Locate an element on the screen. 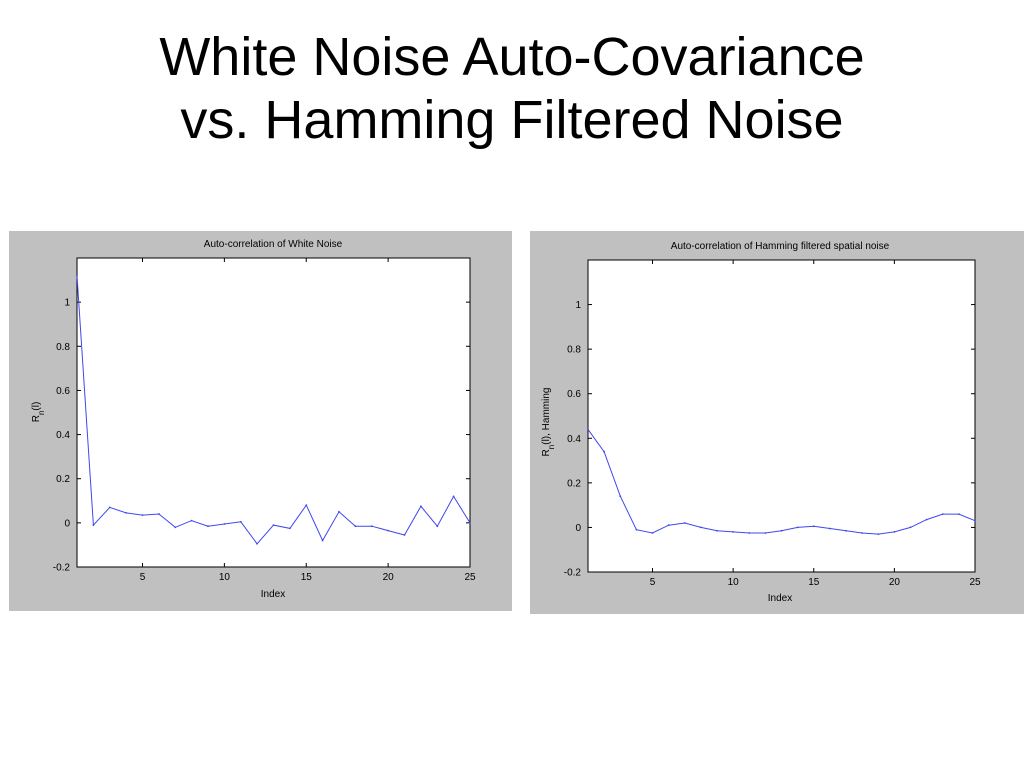 This screenshot has width=1024, height=768. y-axis-label: Rn(l), Hamming is located at coordinates (548, 422).